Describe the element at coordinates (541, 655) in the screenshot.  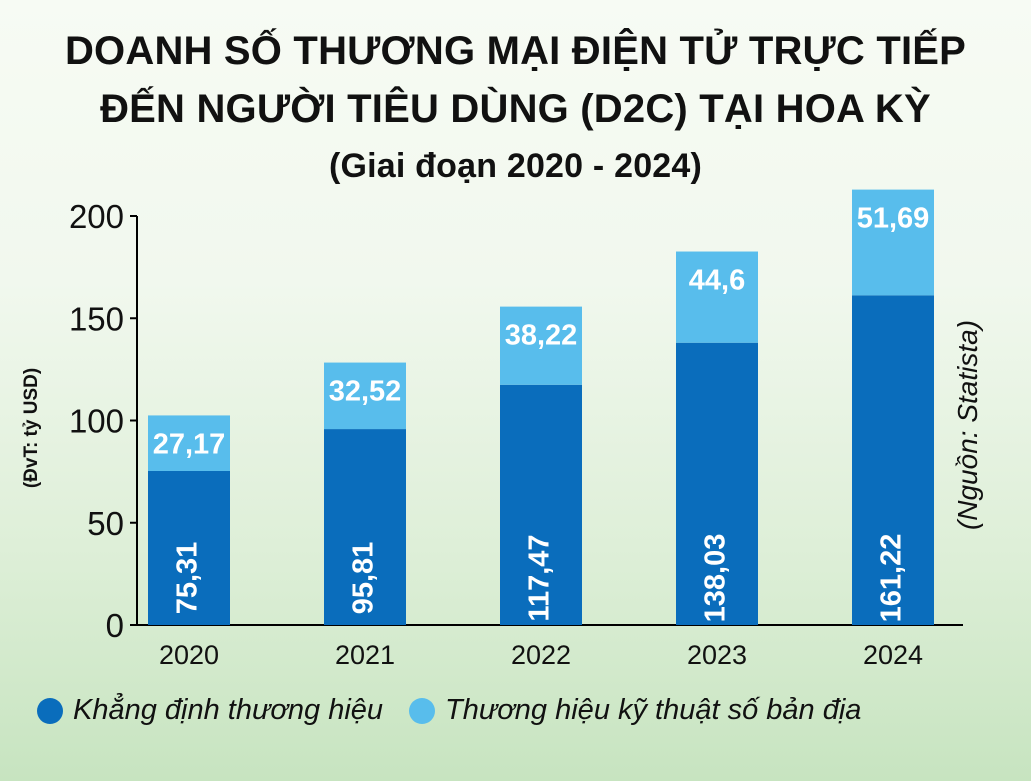
I see `x-tick-label: 2022` at that location.